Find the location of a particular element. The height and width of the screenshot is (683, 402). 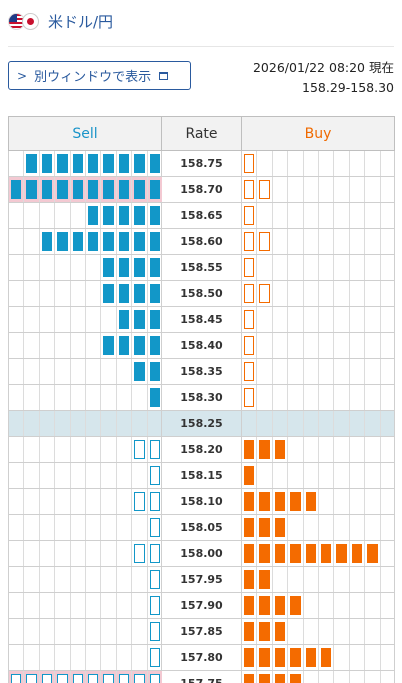

rate-cell: 158.00 is located at coordinates (201, 553).